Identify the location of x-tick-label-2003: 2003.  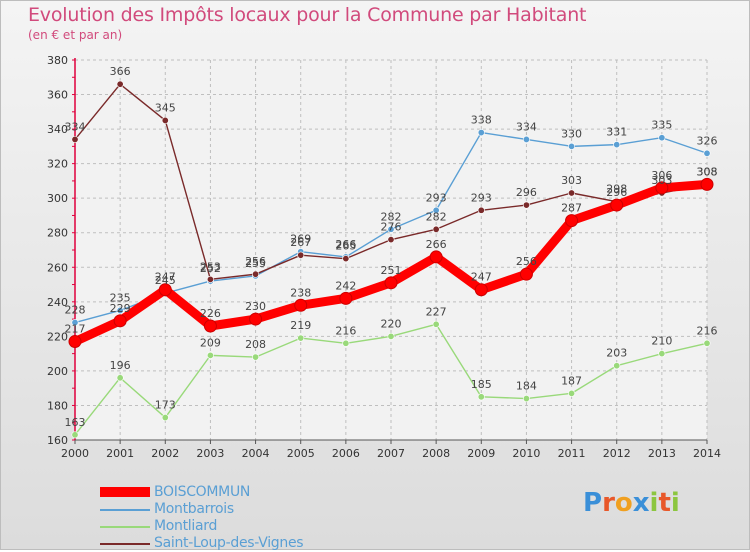
(210, 453).